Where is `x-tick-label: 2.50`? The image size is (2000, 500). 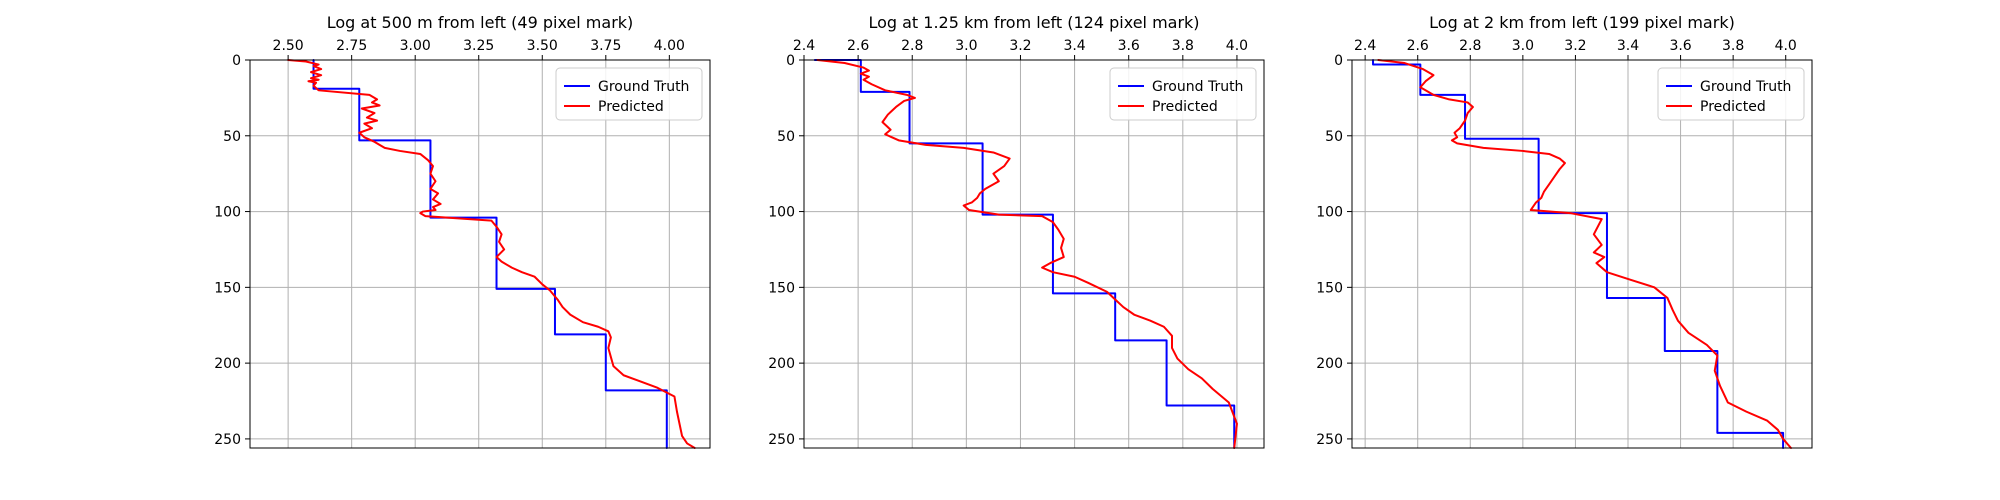 x-tick-label: 2.50 is located at coordinates (288, 46).